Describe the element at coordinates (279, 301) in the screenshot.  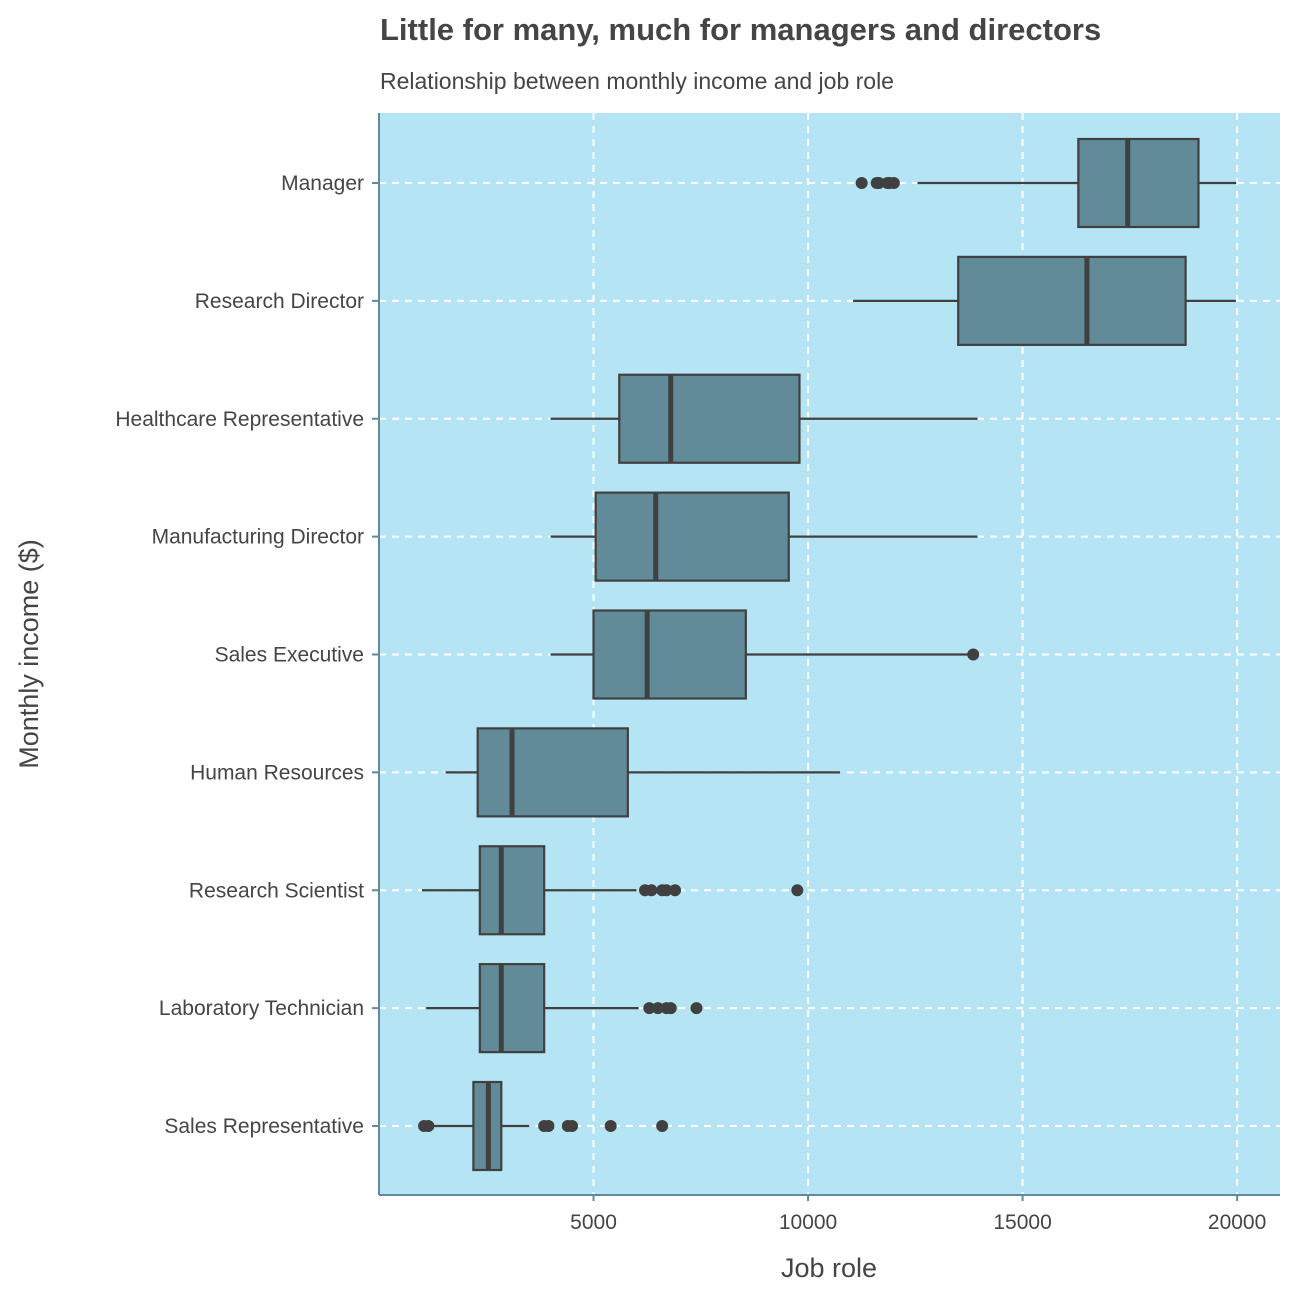
I see `y-tick-label: Research Director` at that location.